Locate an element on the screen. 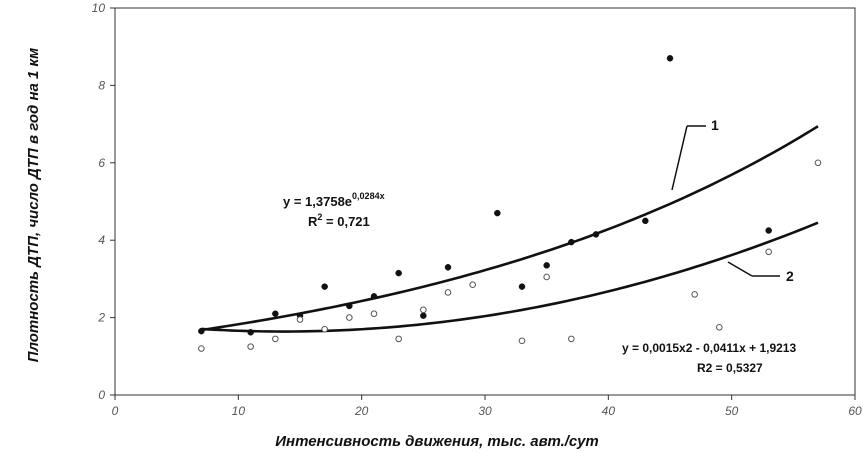 The width and height of the screenshot is (863, 453). equation-2: y = 0,0015x2 - 0,0411x + 1,9213 is located at coordinates (709, 348).